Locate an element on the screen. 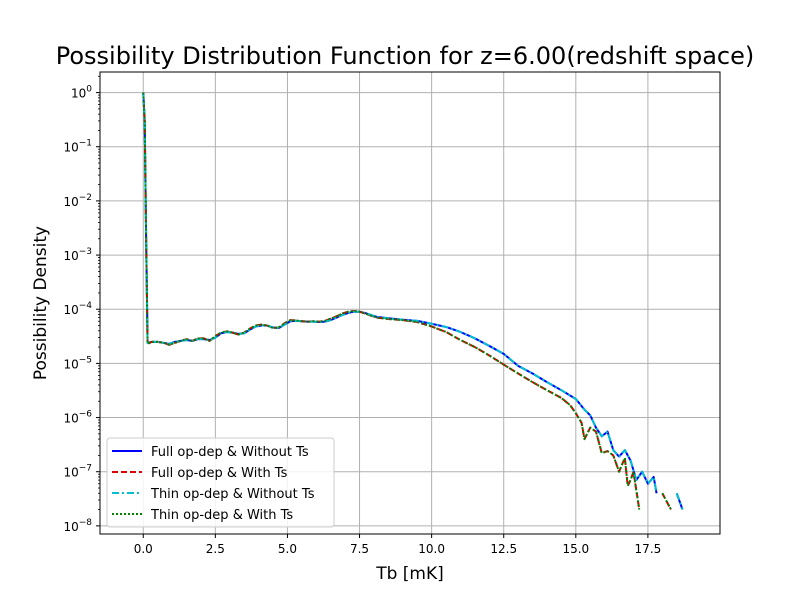 This screenshot has width=800, height=600. legend-label-1: Full op-dep & Without Ts is located at coordinates (230, 452).